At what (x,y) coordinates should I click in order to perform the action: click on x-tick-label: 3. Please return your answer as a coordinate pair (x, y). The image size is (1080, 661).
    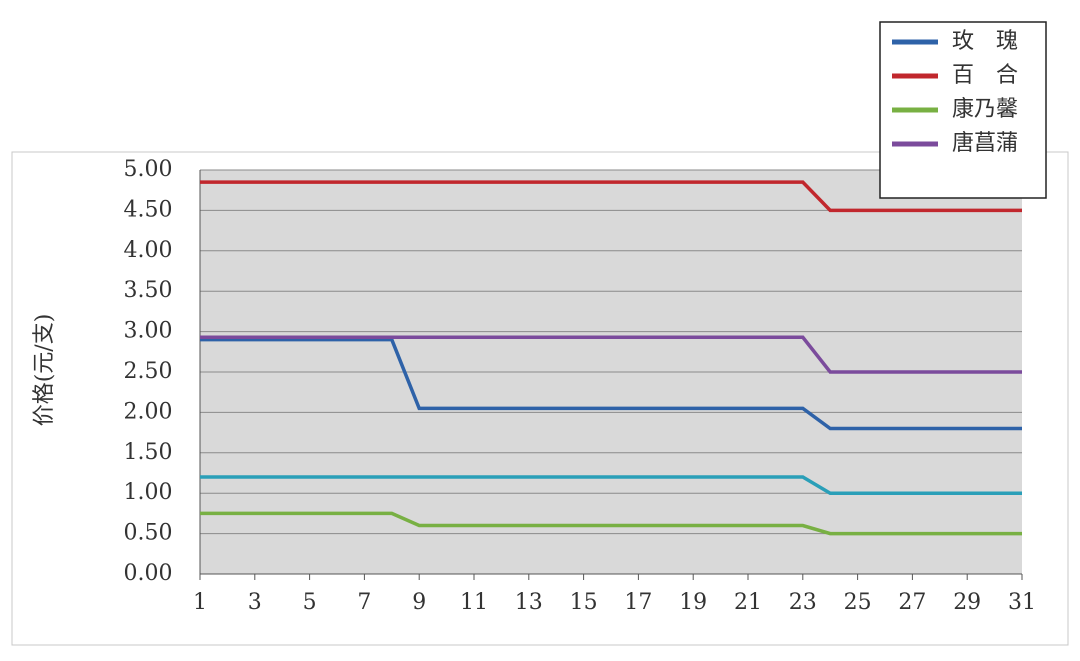
    Looking at the image, I should click on (255, 602).